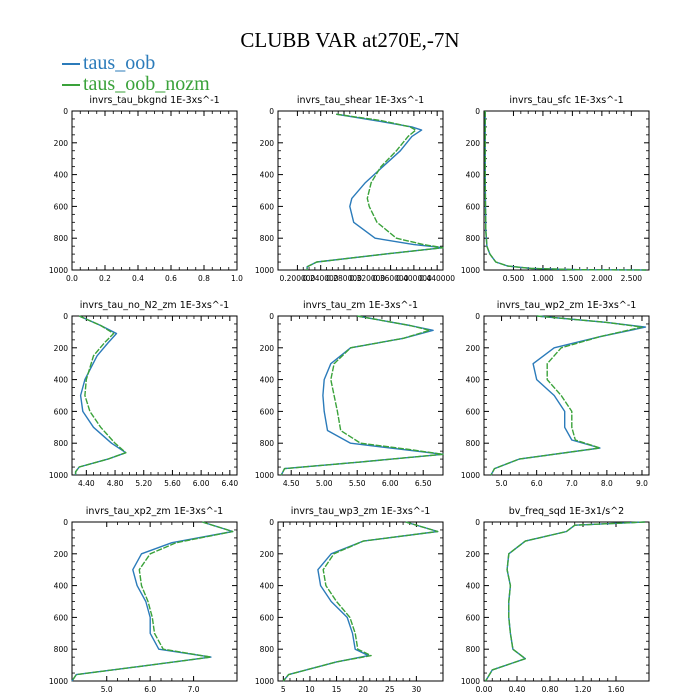 The height and width of the screenshot is (700, 700). What do you see at coordinates (138, 278) in the screenshot?
I see `x-tick-label: 0.4` at bounding box center [138, 278].